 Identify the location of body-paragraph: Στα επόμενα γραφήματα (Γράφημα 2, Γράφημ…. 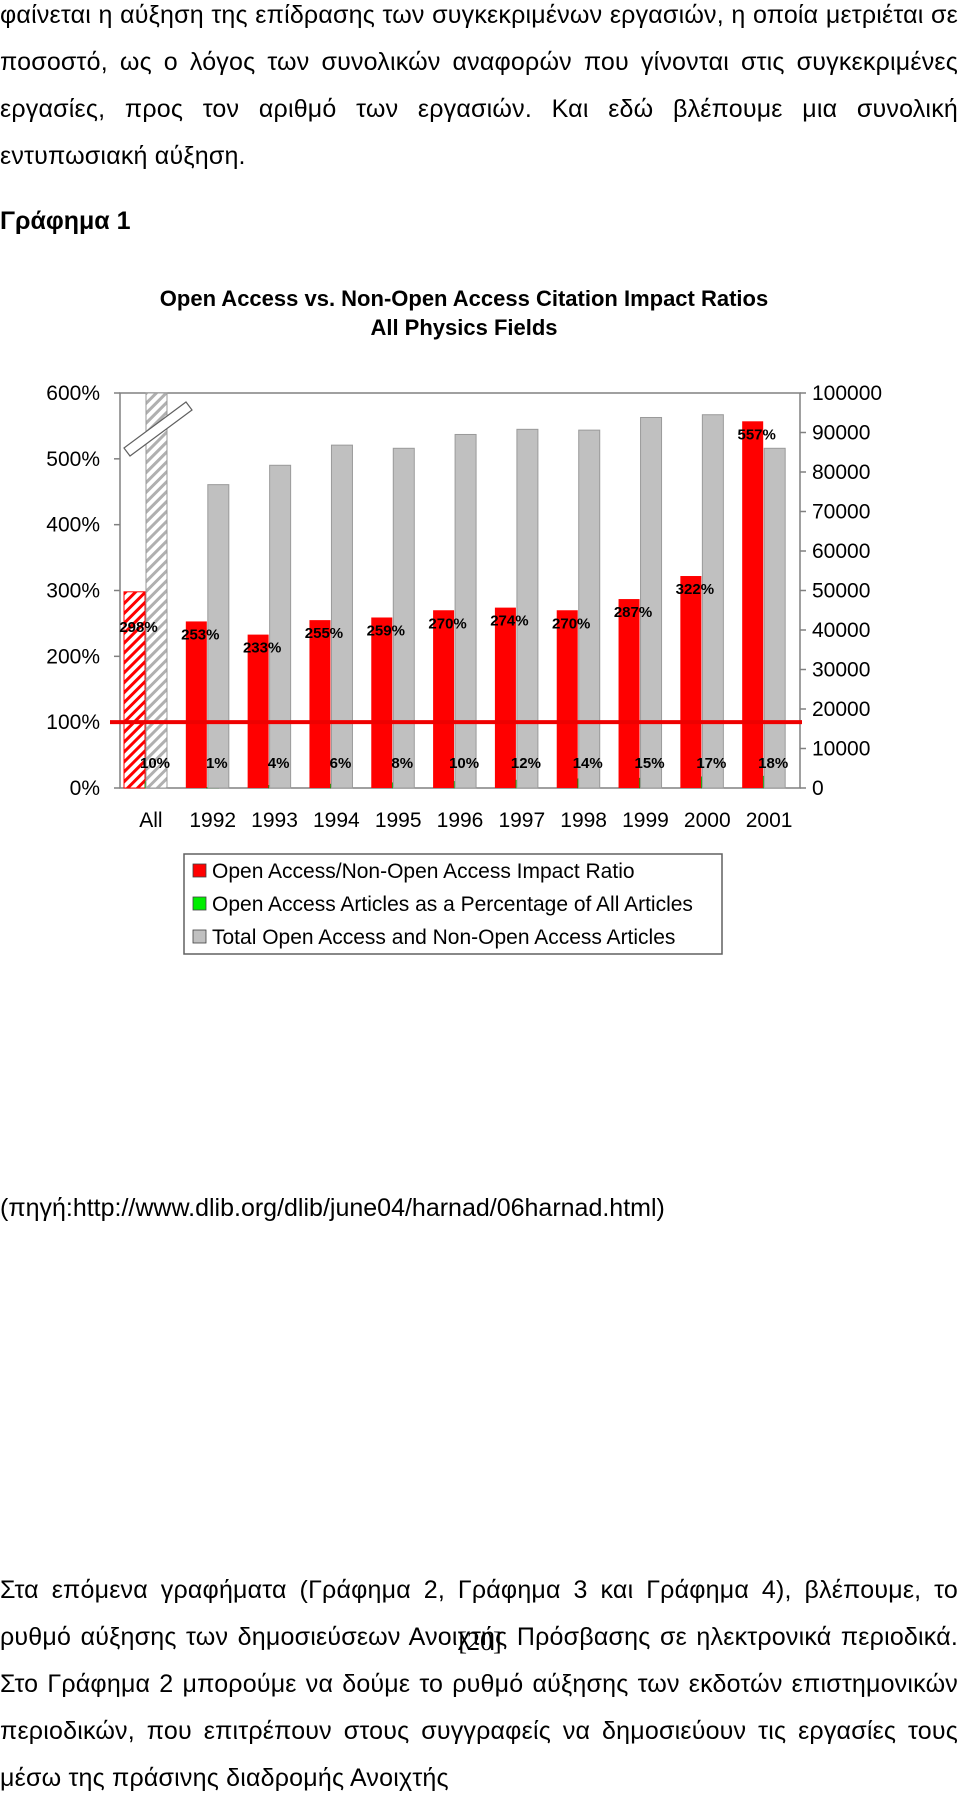
(479, 1684).